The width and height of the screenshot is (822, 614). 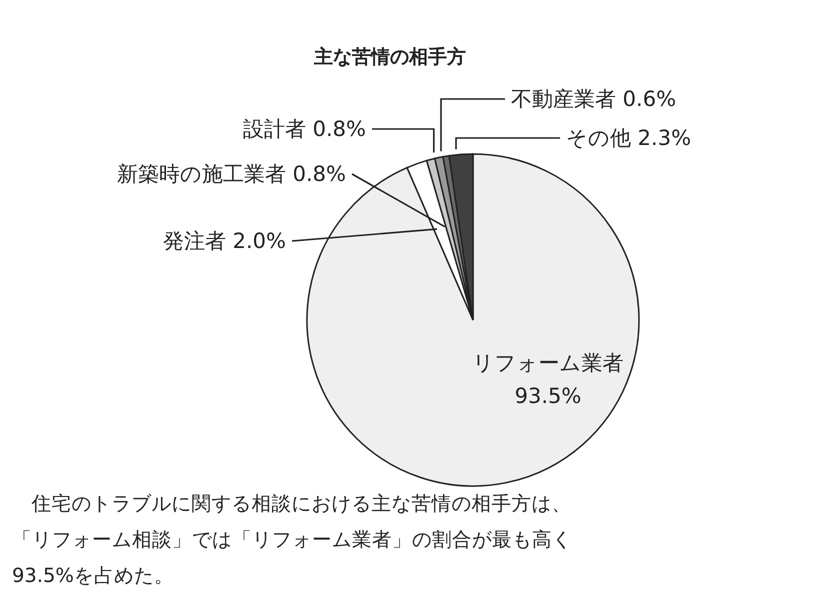 I want to click on chart-title: 主な苦情の相手方, so click(x=389, y=57).